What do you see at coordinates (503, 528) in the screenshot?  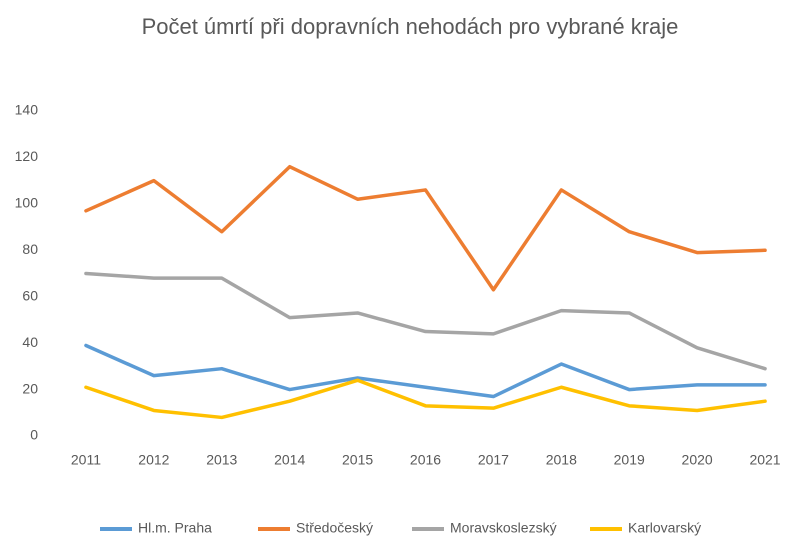 I see `legend-label: Moravskoslezský` at bounding box center [503, 528].